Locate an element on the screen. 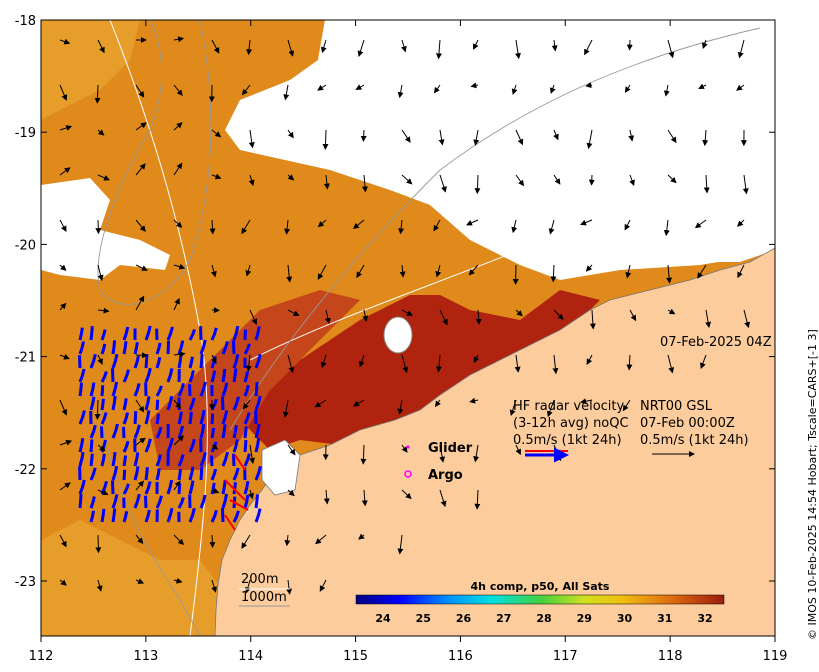 The width and height of the screenshot is (819, 672). colorbar-title: 4h comp, p50, All Sats is located at coordinates (540, 586).